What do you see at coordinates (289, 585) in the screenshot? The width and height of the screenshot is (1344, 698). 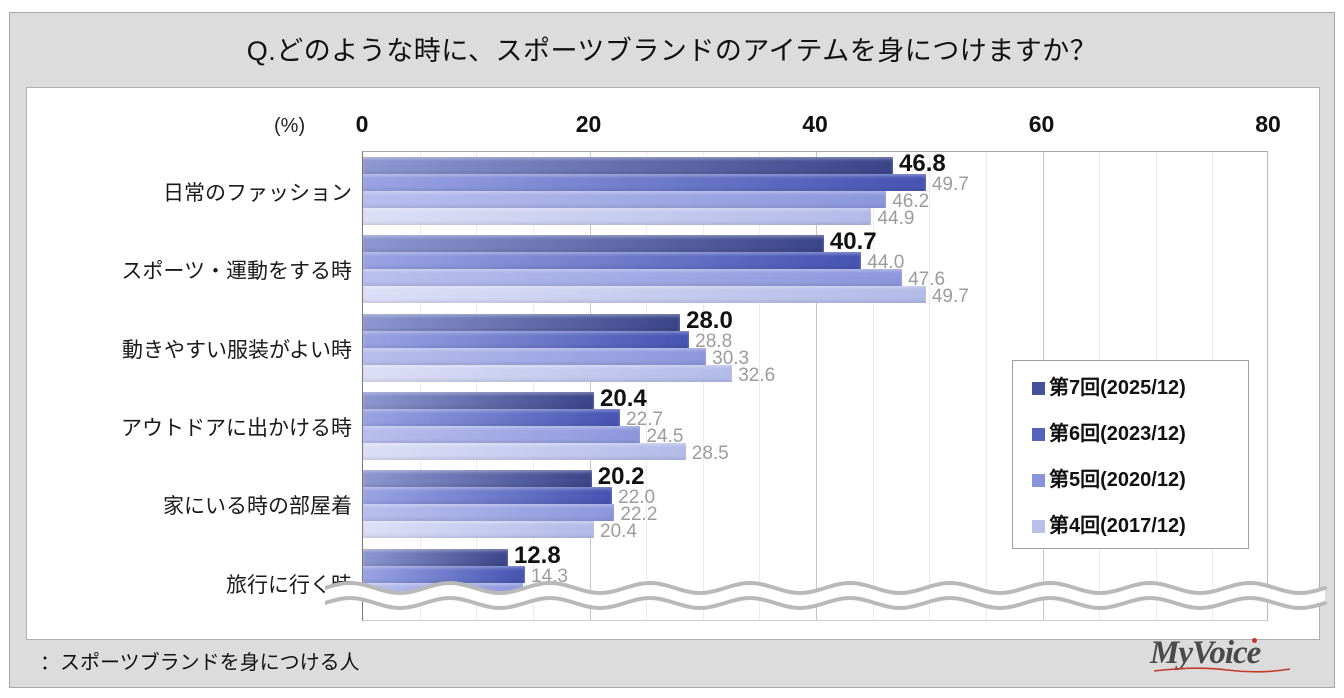 I see `category-label: 旅行に行く時` at bounding box center [289, 585].